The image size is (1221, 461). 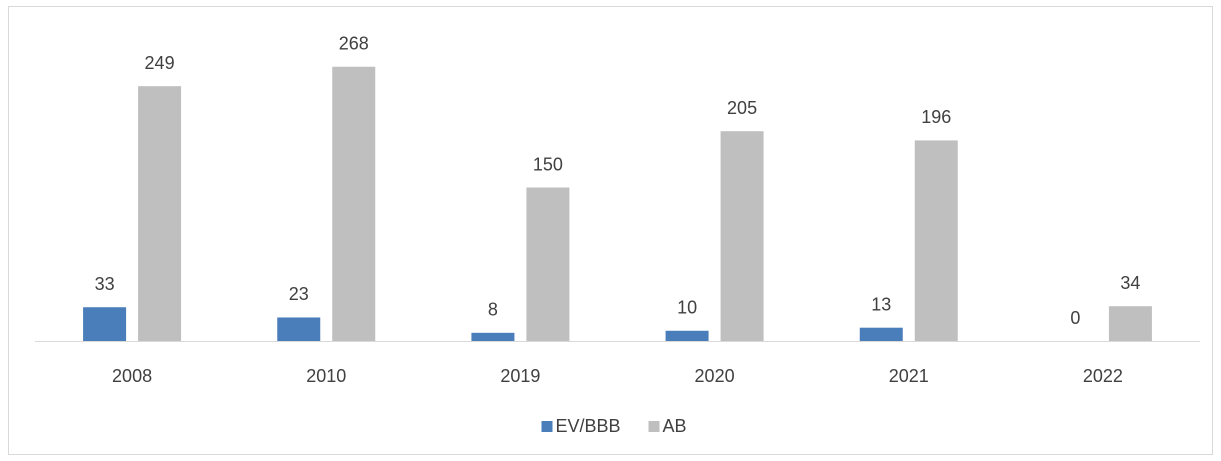 What do you see at coordinates (909, 376) in the screenshot?
I see `x-tick-label: 2021` at bounding box center [909, 376].